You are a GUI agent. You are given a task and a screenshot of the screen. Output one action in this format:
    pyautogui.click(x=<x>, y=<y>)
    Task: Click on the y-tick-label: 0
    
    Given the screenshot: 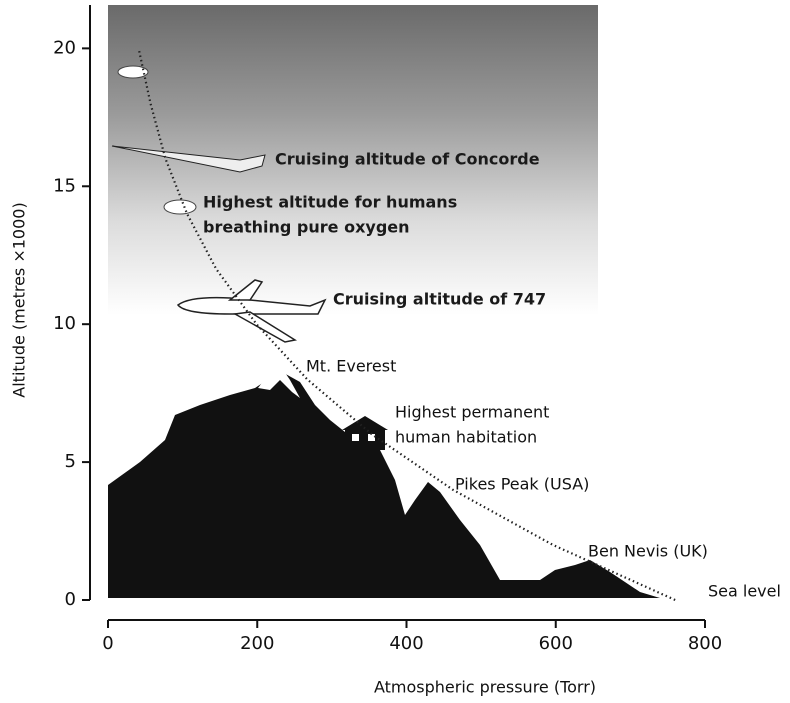 What is the action you would take?
    pyautogui.click(x=70, y=599)
    